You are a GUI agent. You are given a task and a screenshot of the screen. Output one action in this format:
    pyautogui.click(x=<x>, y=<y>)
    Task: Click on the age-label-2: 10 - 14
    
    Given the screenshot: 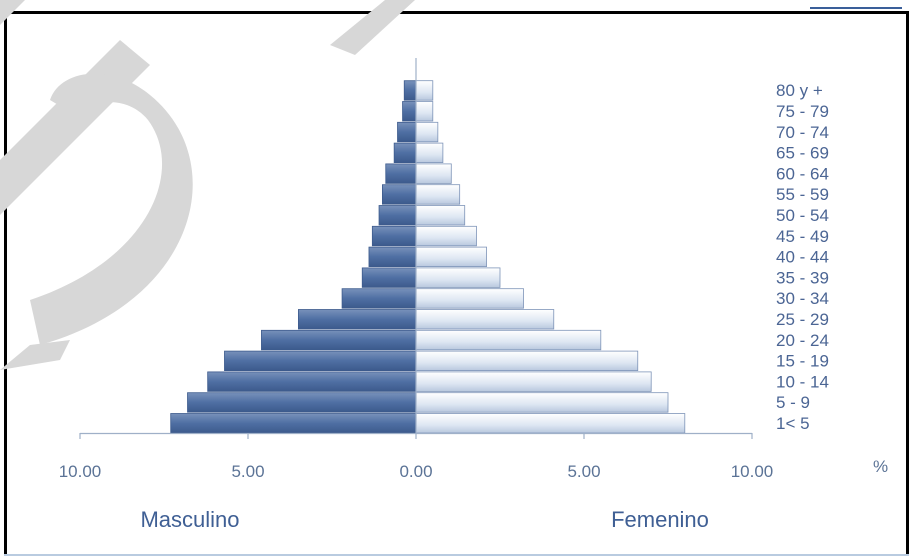 What is the action you would take?
    pyautogui.click(x=802, y=381)
    